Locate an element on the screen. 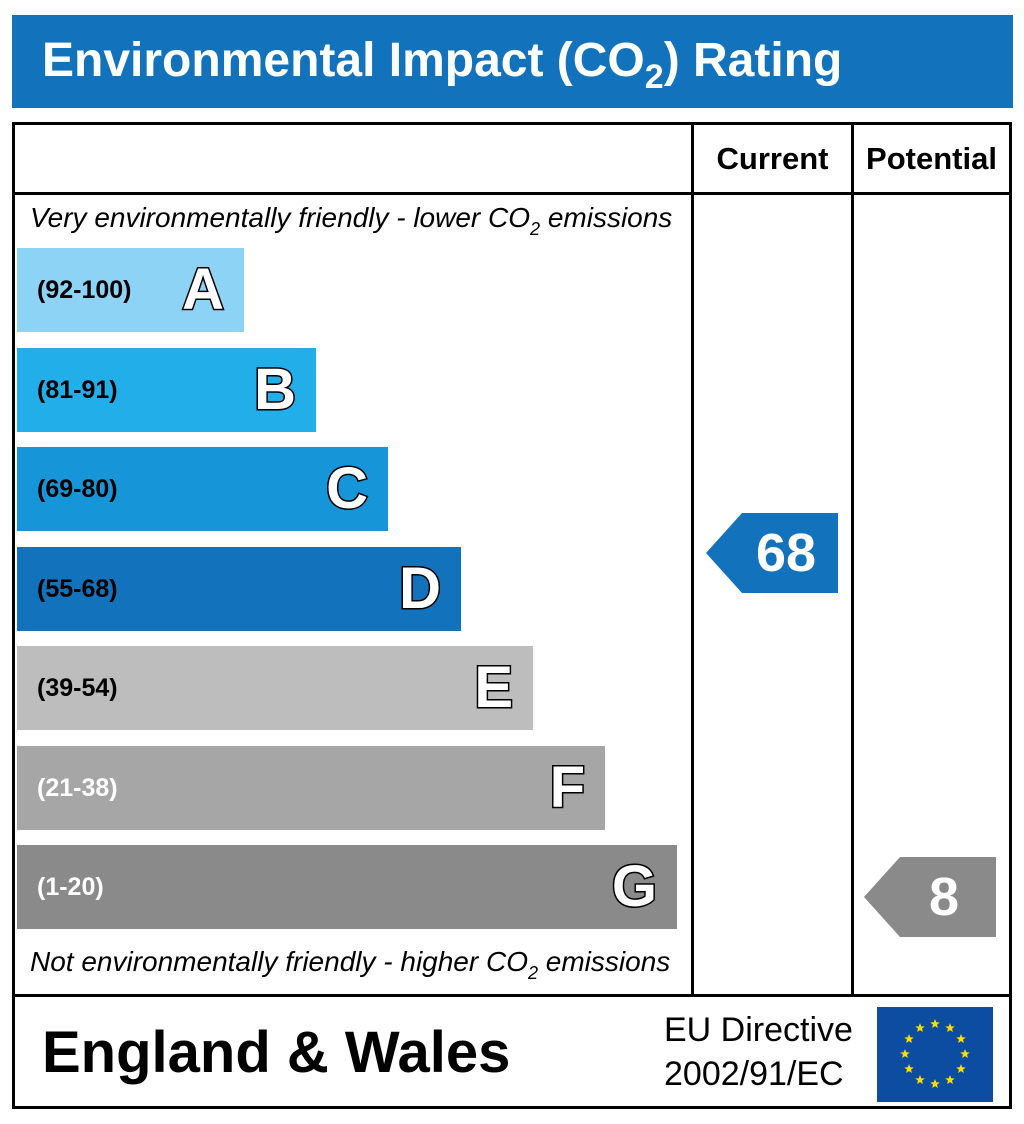 This screenshot has width=1024, height=1124. band-a: (92-100) A is located at coordinates (130, 290).